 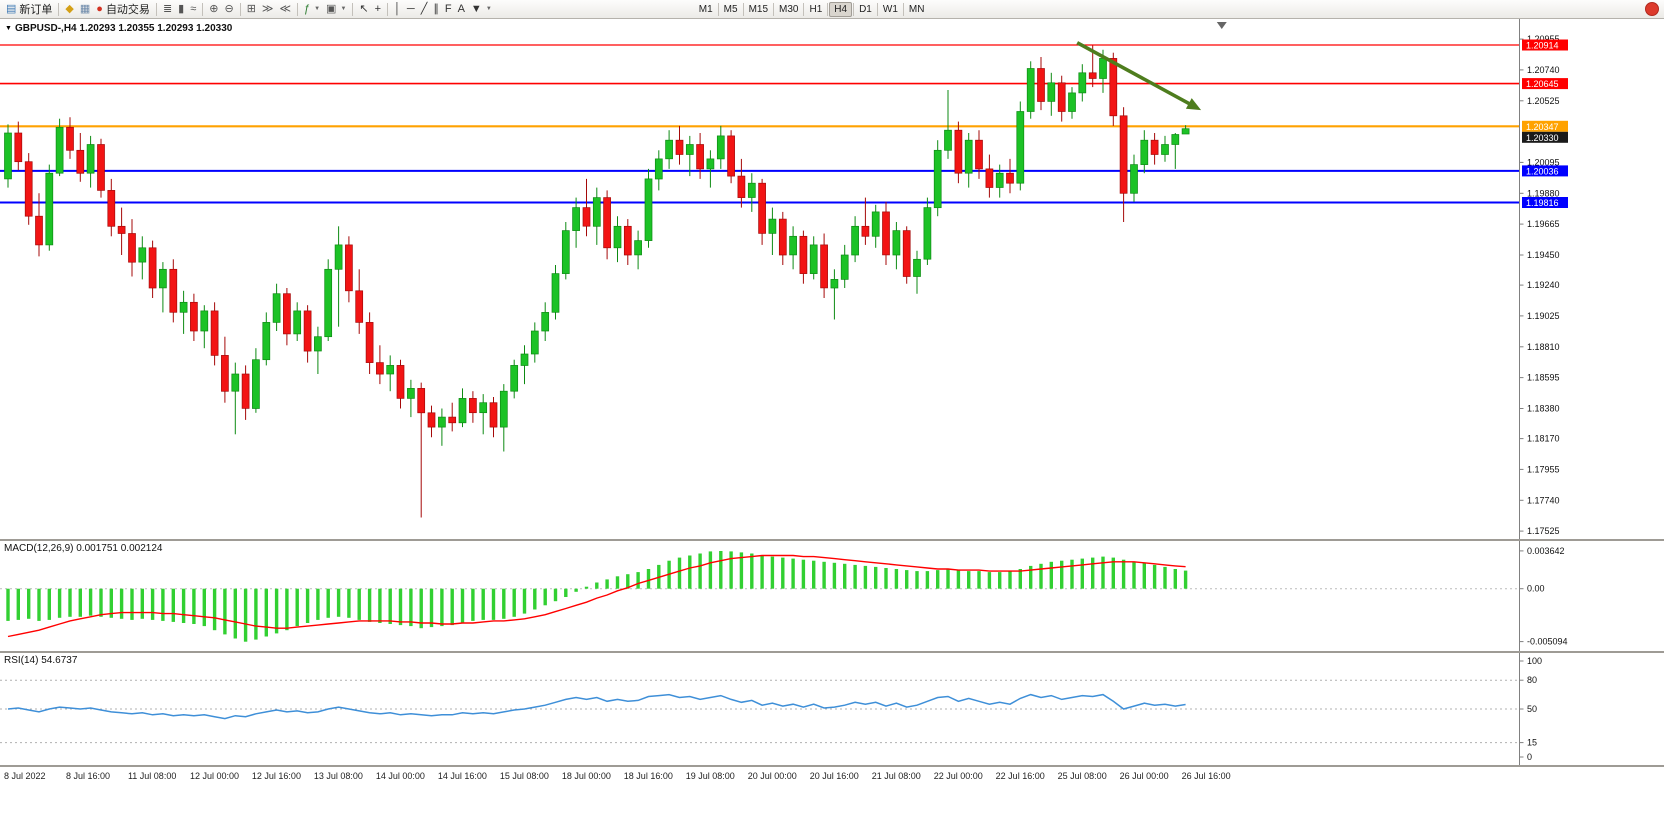 I want to click on svg-text: -0.005094, so click(x=1547, y=642).